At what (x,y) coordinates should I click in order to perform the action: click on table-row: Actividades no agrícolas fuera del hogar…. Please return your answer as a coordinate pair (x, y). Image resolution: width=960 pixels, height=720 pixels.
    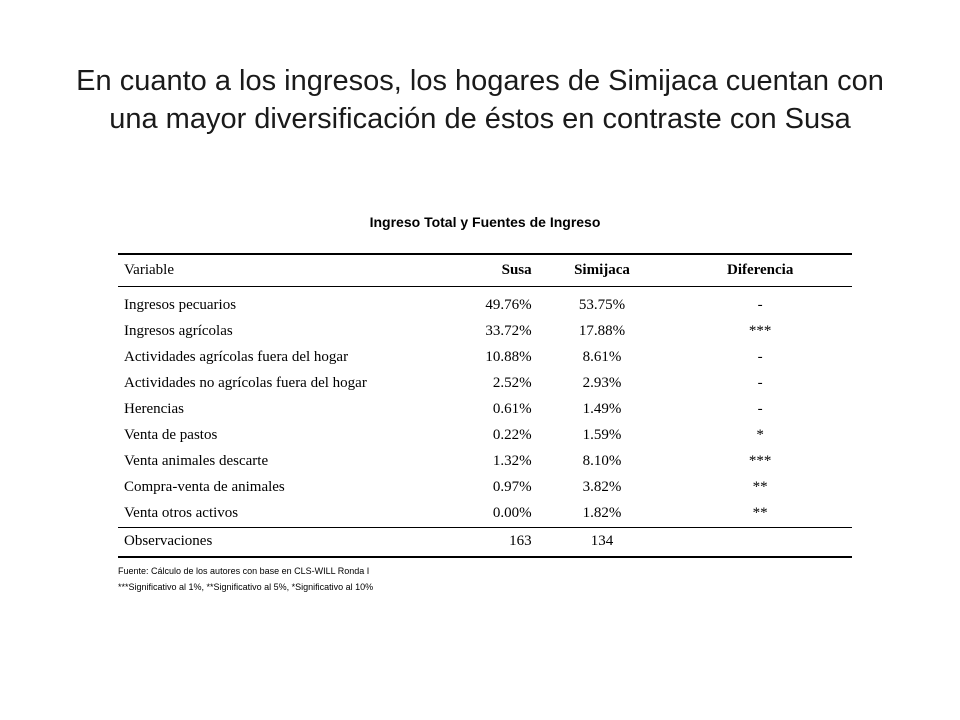
    Looking at the image, I should click on (485, 384).